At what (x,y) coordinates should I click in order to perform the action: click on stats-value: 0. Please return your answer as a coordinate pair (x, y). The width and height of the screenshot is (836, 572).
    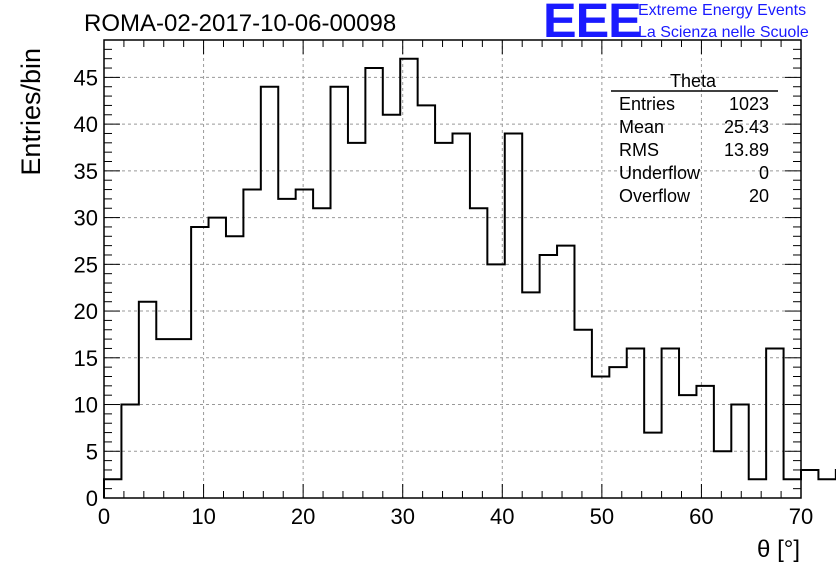
    Looking at the image, I should click on (764, 173).